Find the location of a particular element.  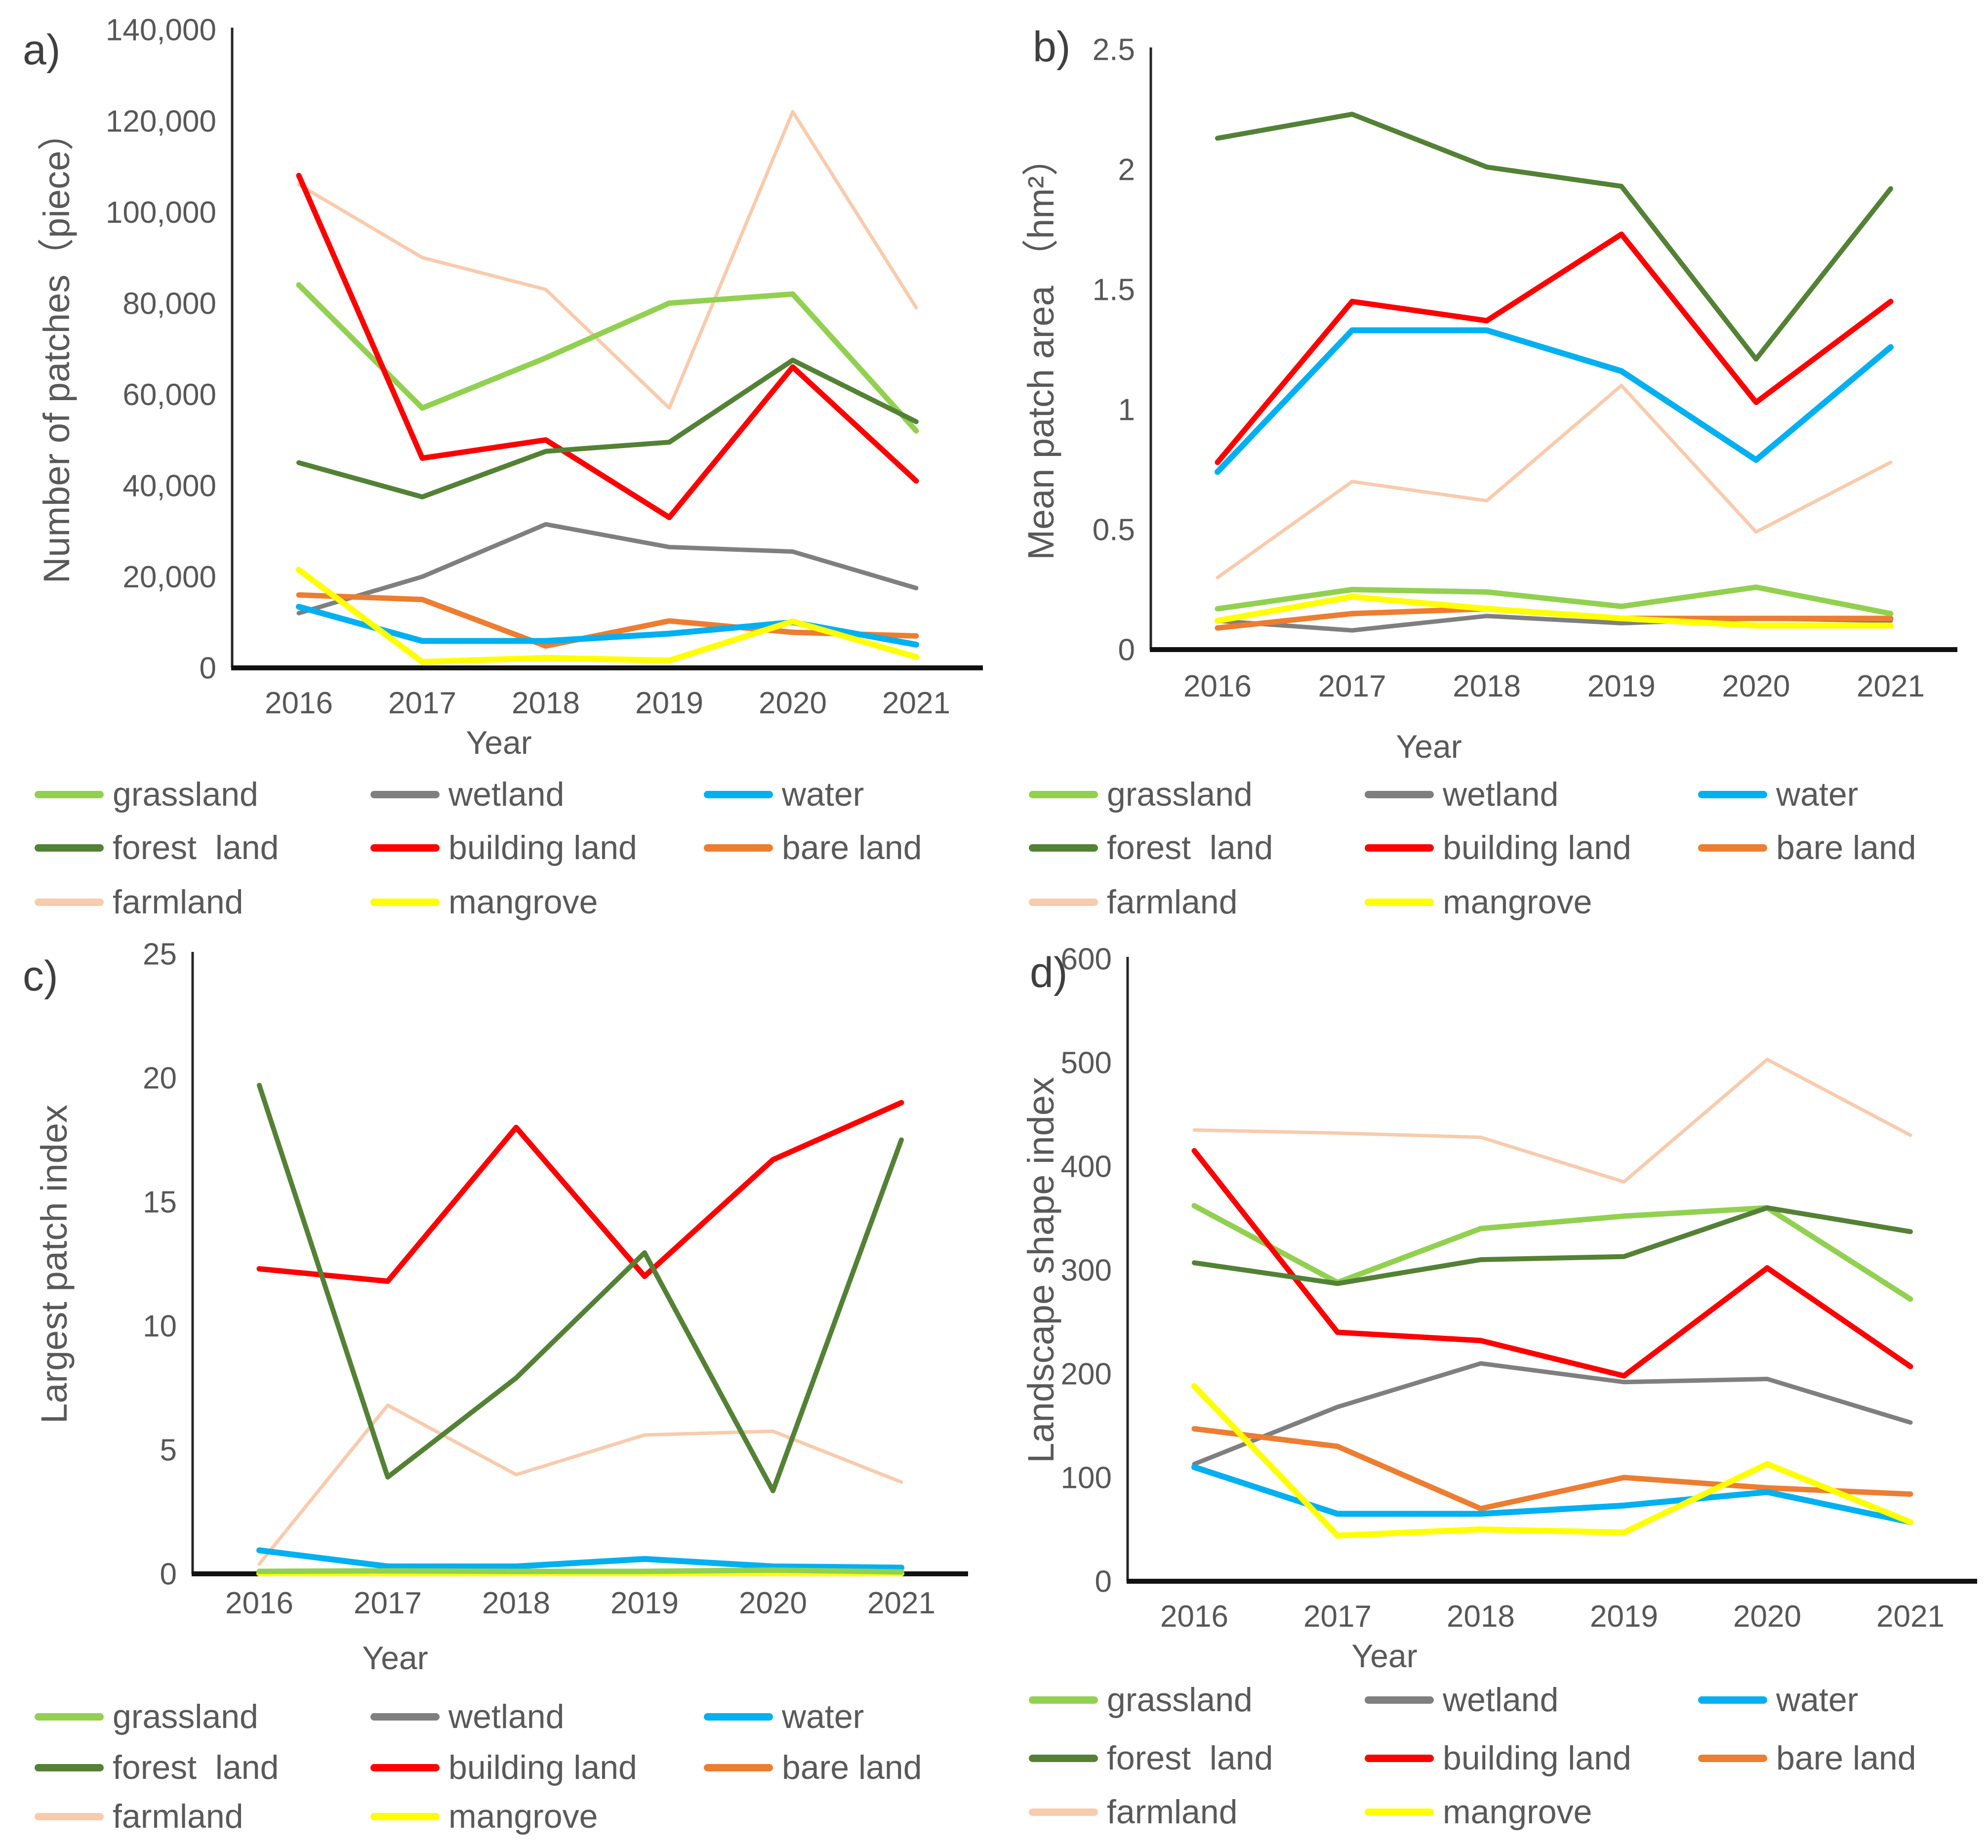

series-line-water is located at coordinates (1554, 401).